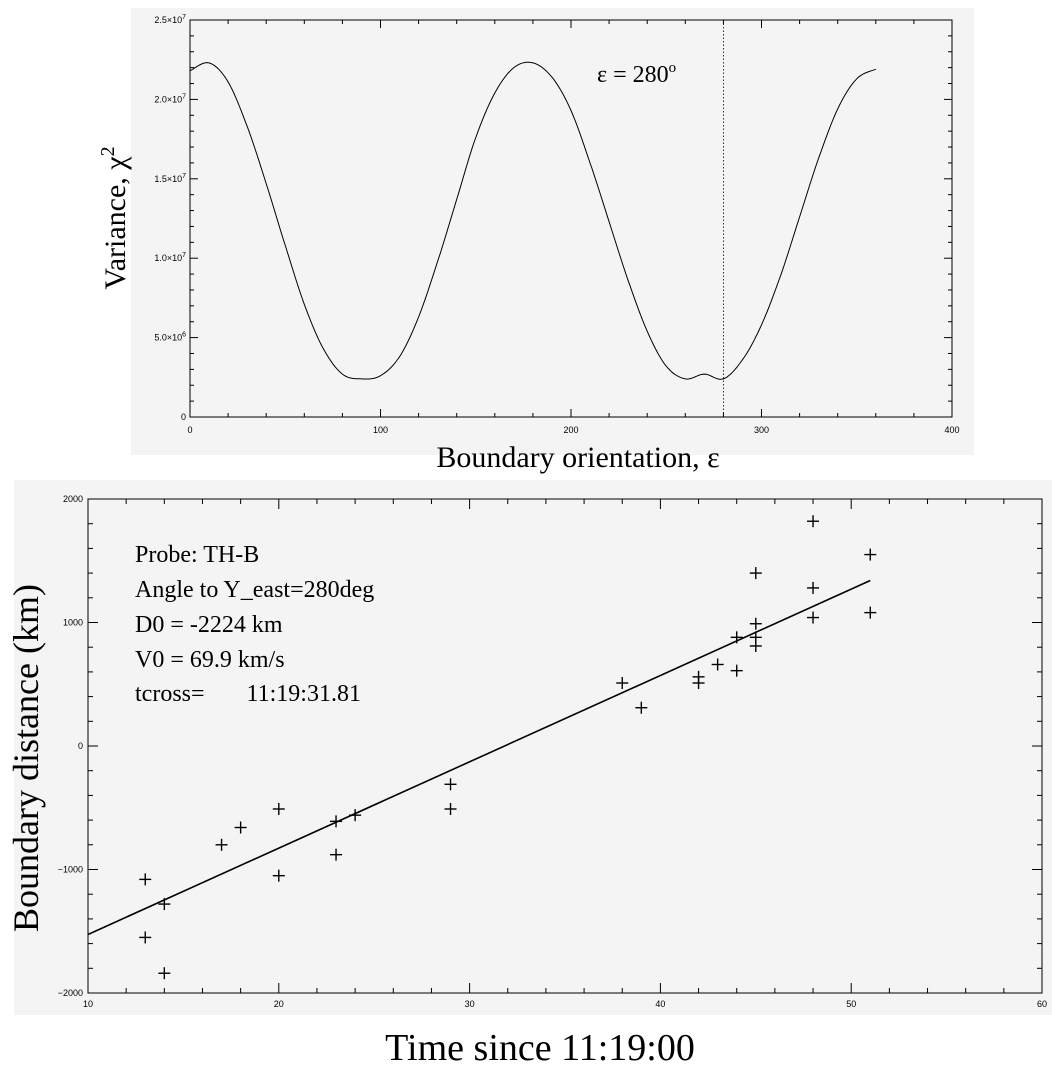 Image resolution: width=1052 pixels, height=1073 pixels. Describe the element at coordinates (540, 1048) in the screenshot. I see `distance-x-axis-title: Time since 11:19:00` at that location.